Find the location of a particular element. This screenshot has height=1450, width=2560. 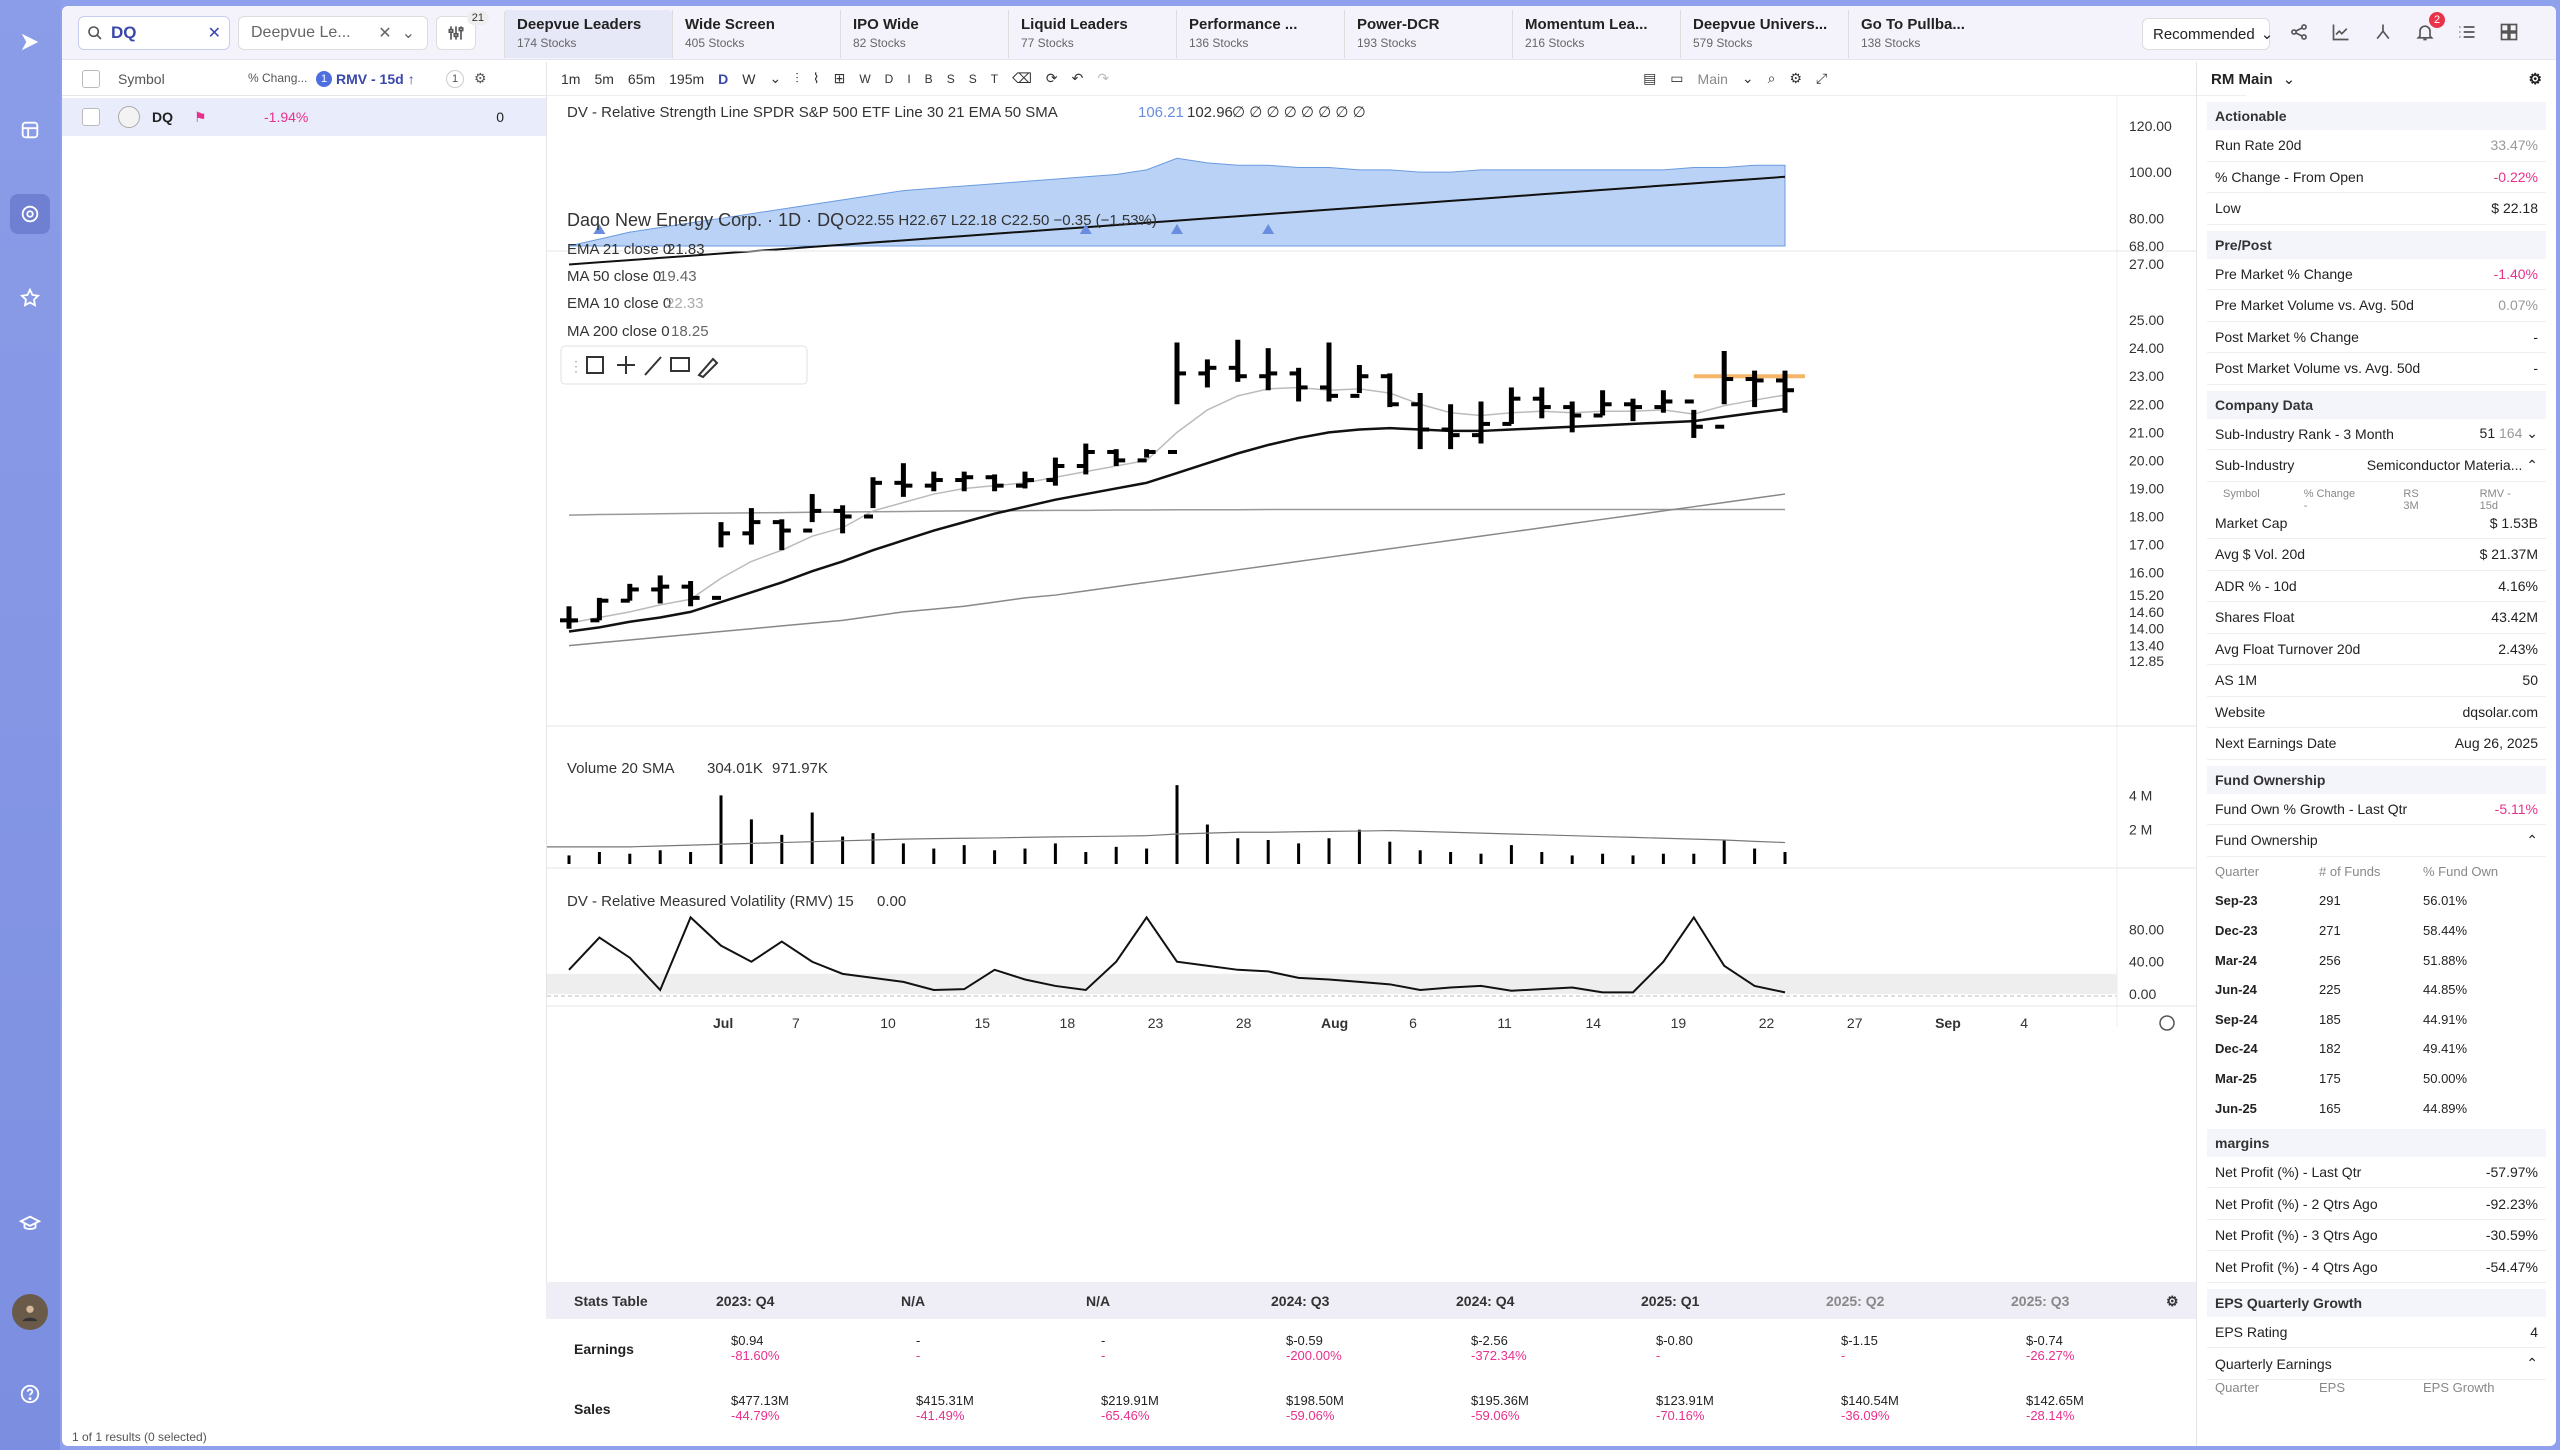

stats-cell: $415.31M -41.49% is located at coordinates (945, 1408).